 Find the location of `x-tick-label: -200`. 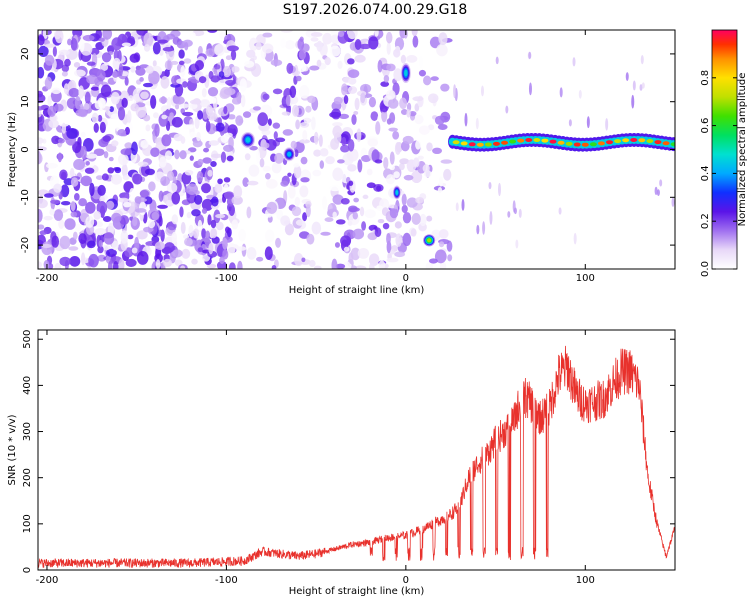

x-tick-label: -200 is located at coordinates (47, 278).